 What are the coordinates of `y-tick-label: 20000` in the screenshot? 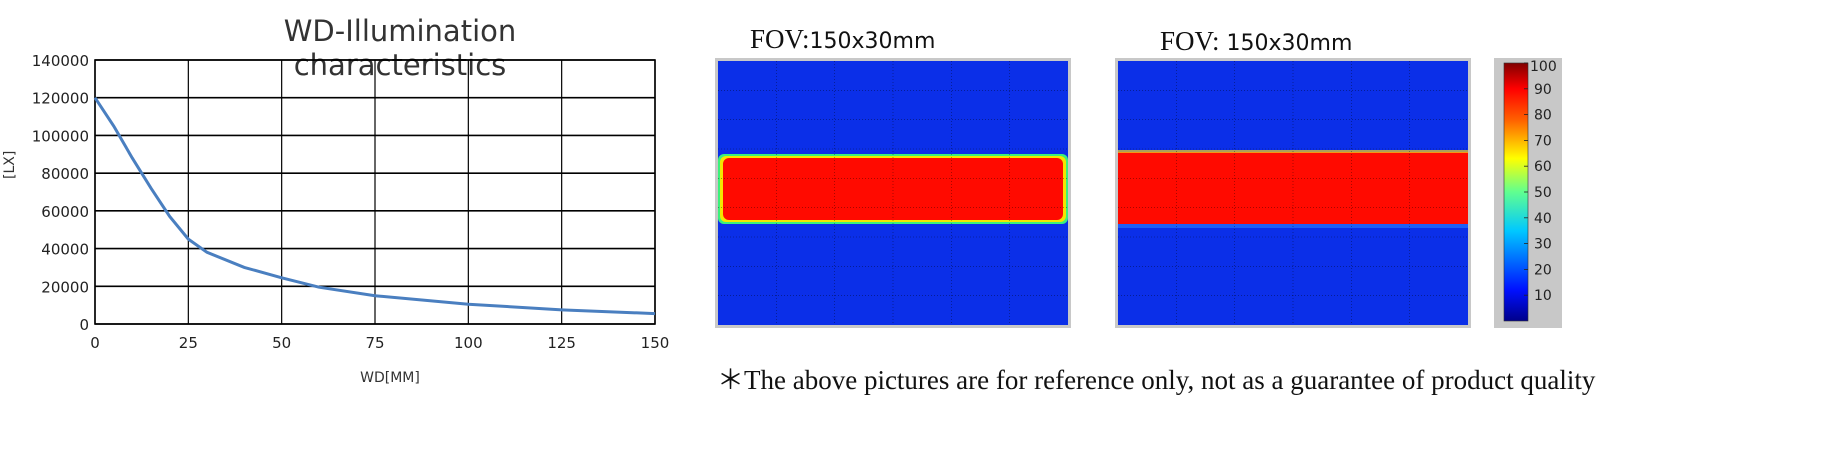 It's located at (65, 287).